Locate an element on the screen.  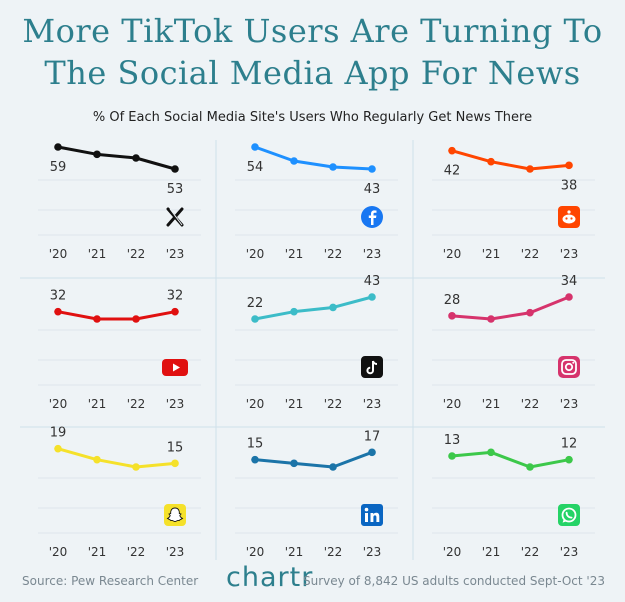
panel-snapchat: 19 15 '20 '21 '22 '23 is located at coordinates (119, 492).